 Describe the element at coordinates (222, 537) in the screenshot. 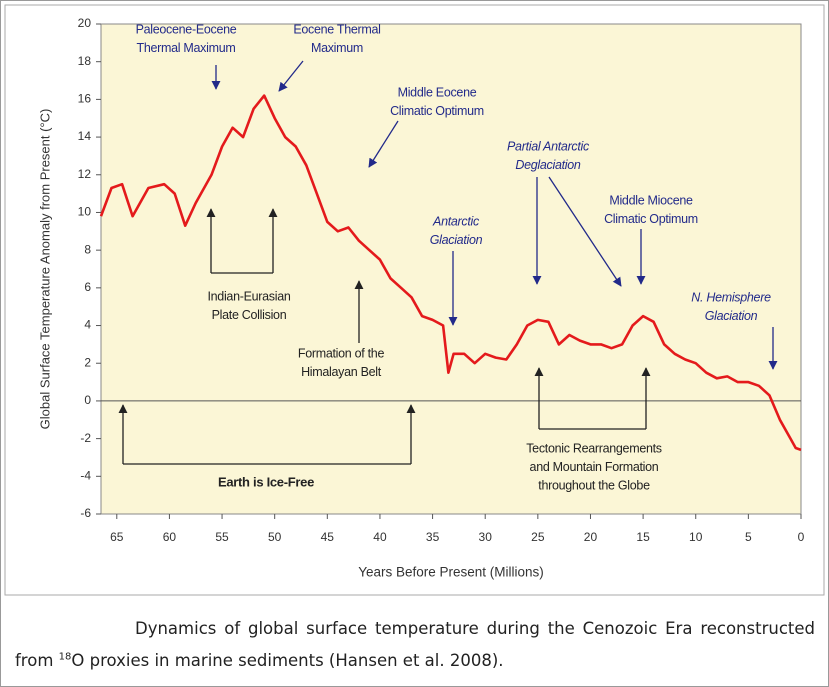

I see `x-tick-label: 55` at that location.